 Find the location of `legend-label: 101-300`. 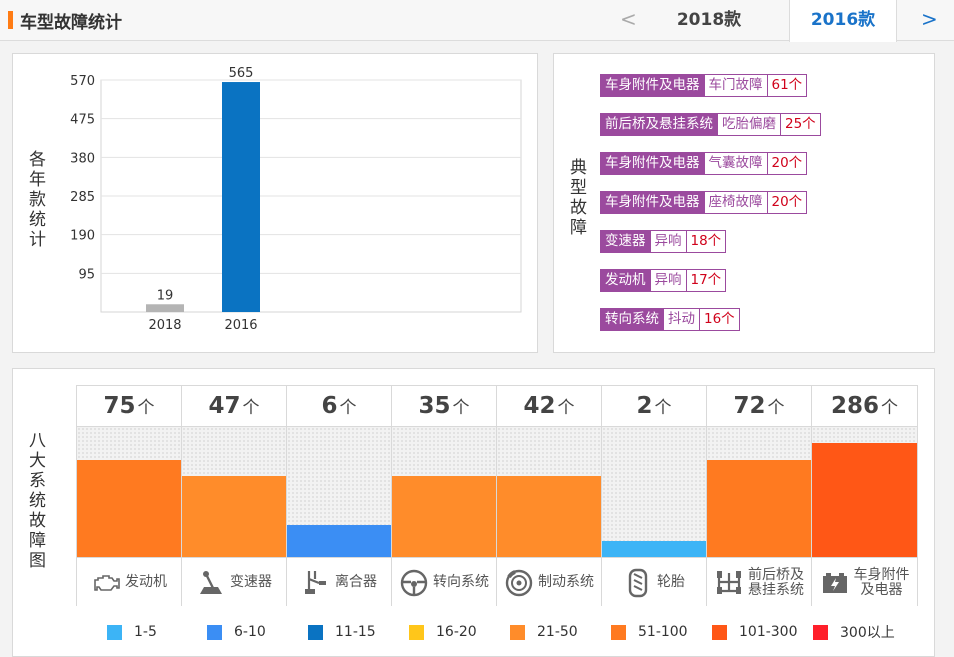

legend-label: 101-300 is located at coordinates (768, 632).